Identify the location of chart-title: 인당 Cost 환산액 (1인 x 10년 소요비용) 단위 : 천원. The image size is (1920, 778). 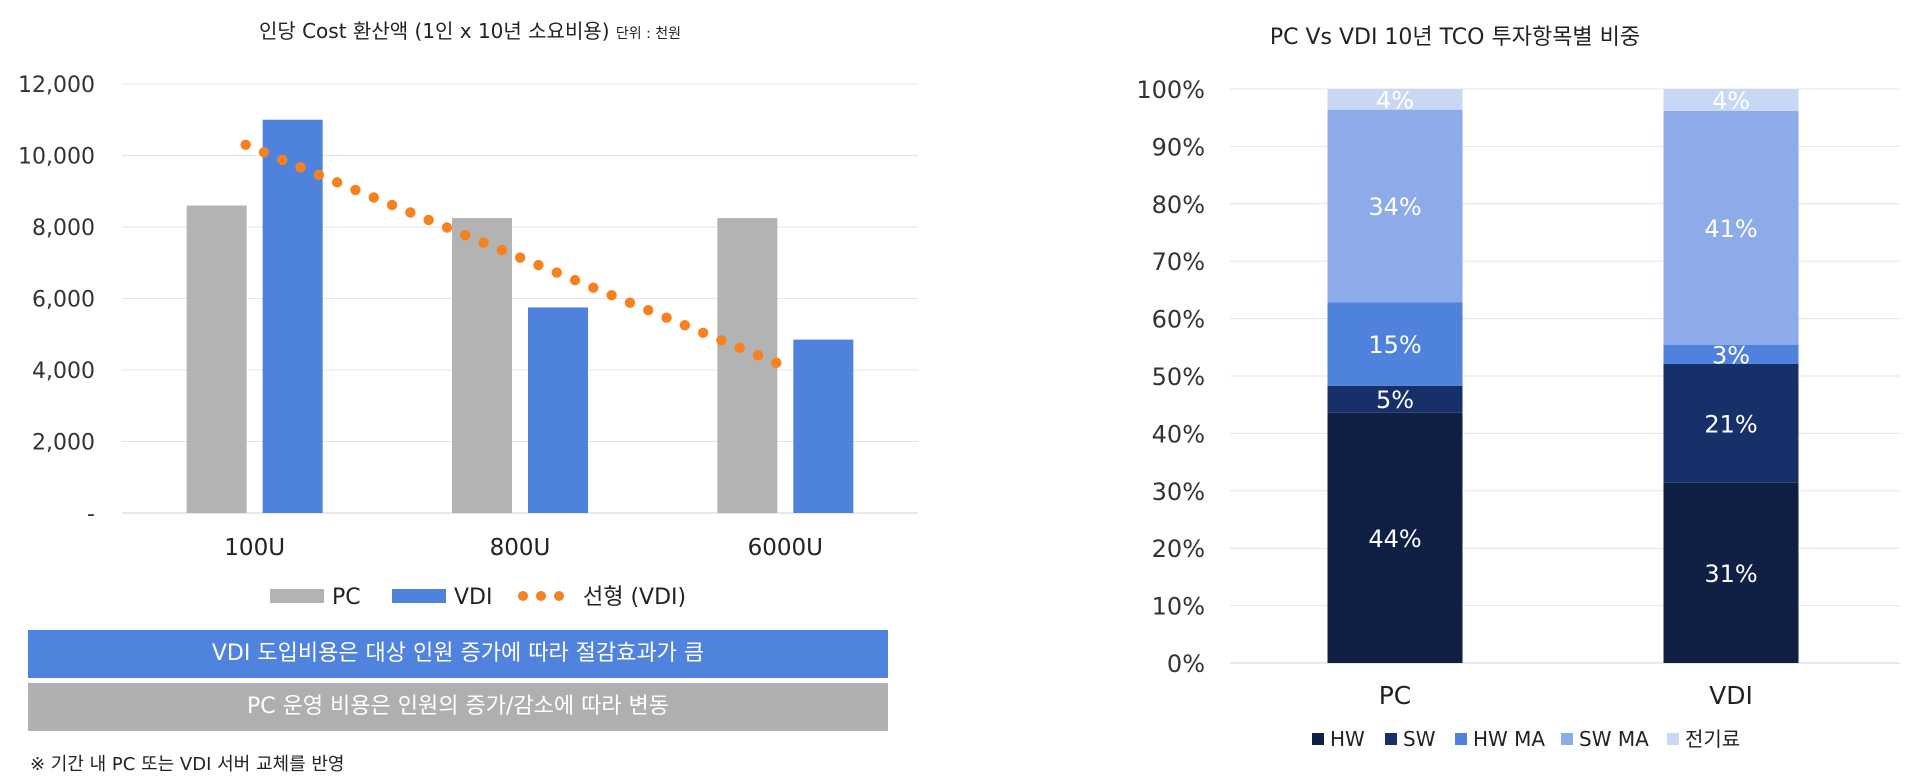
(470, 31).